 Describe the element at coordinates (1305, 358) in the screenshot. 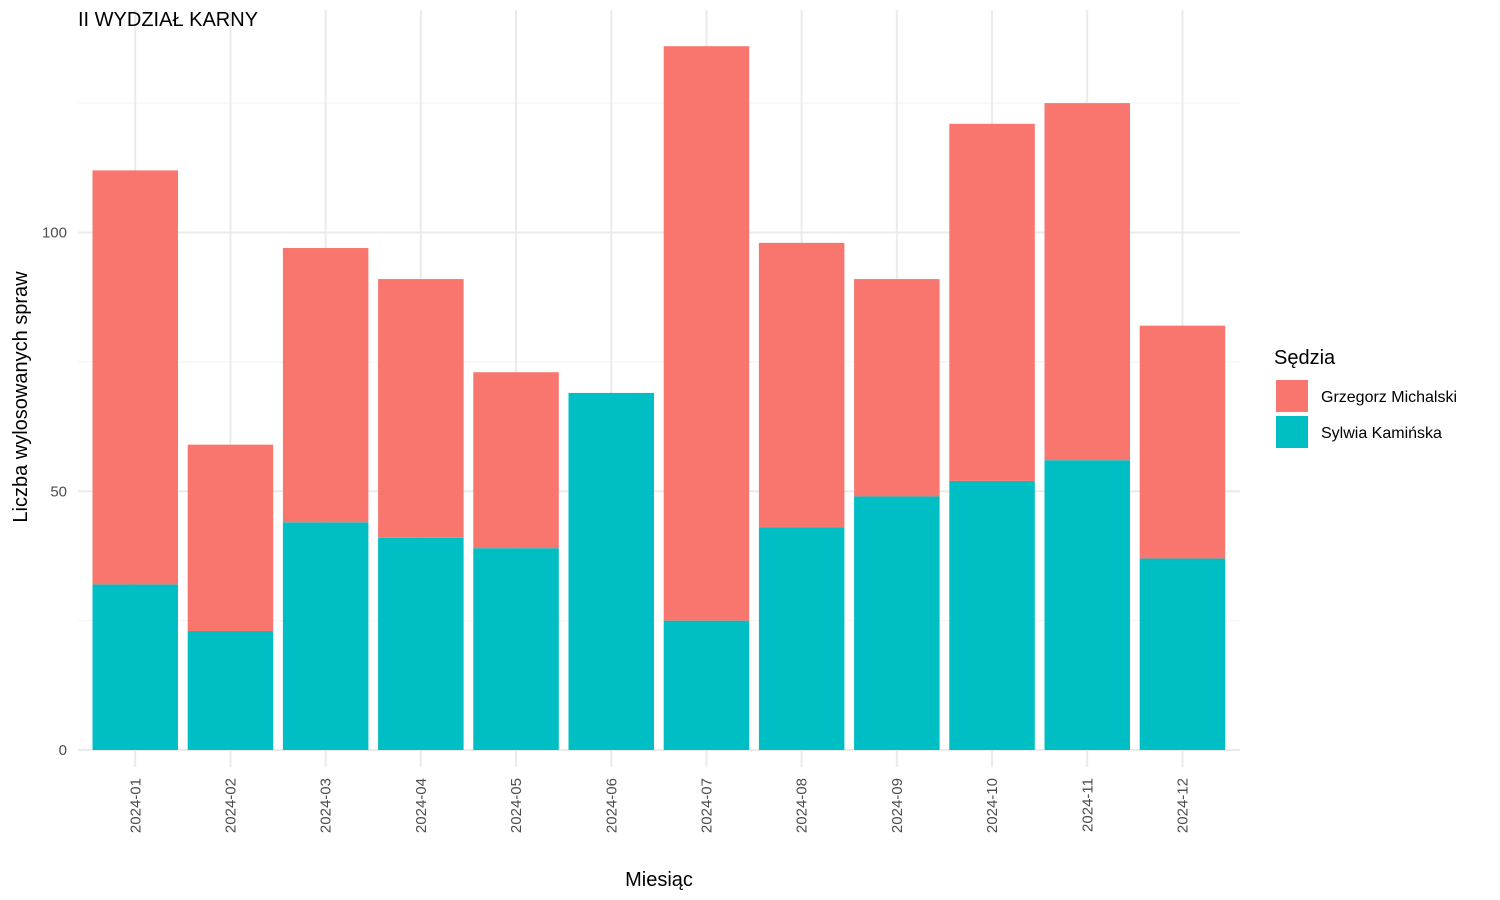

I see `legend-title: Sędzia` at that location.